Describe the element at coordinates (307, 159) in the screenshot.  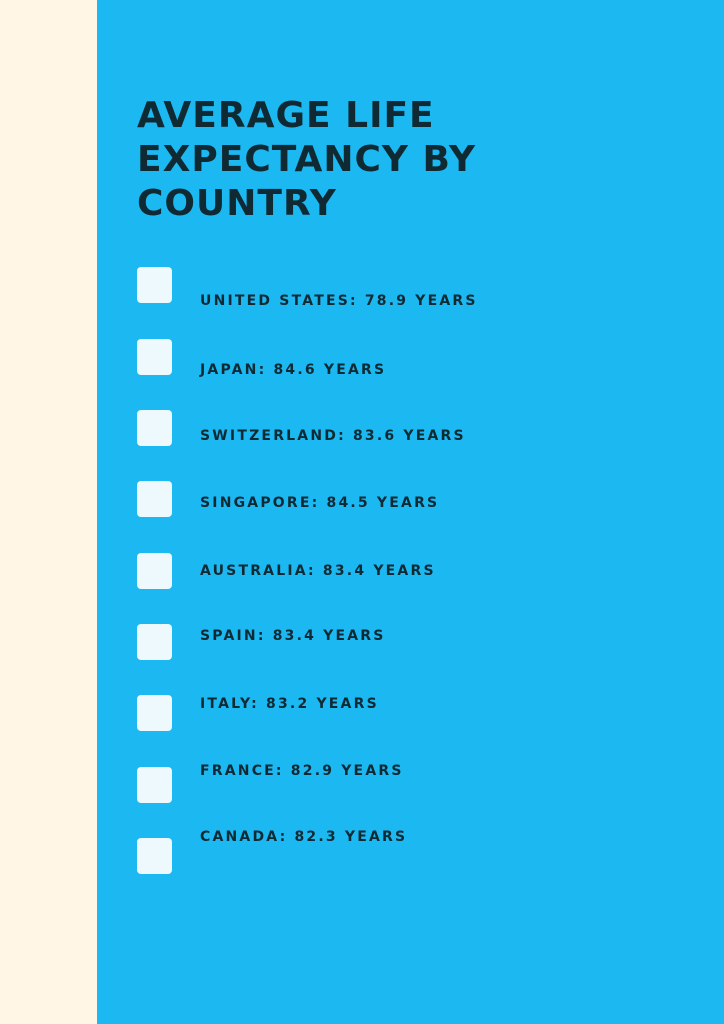
I see `page-title: AVERAGE LIFE EXPECTANCY BY COUNTRY` at that location.